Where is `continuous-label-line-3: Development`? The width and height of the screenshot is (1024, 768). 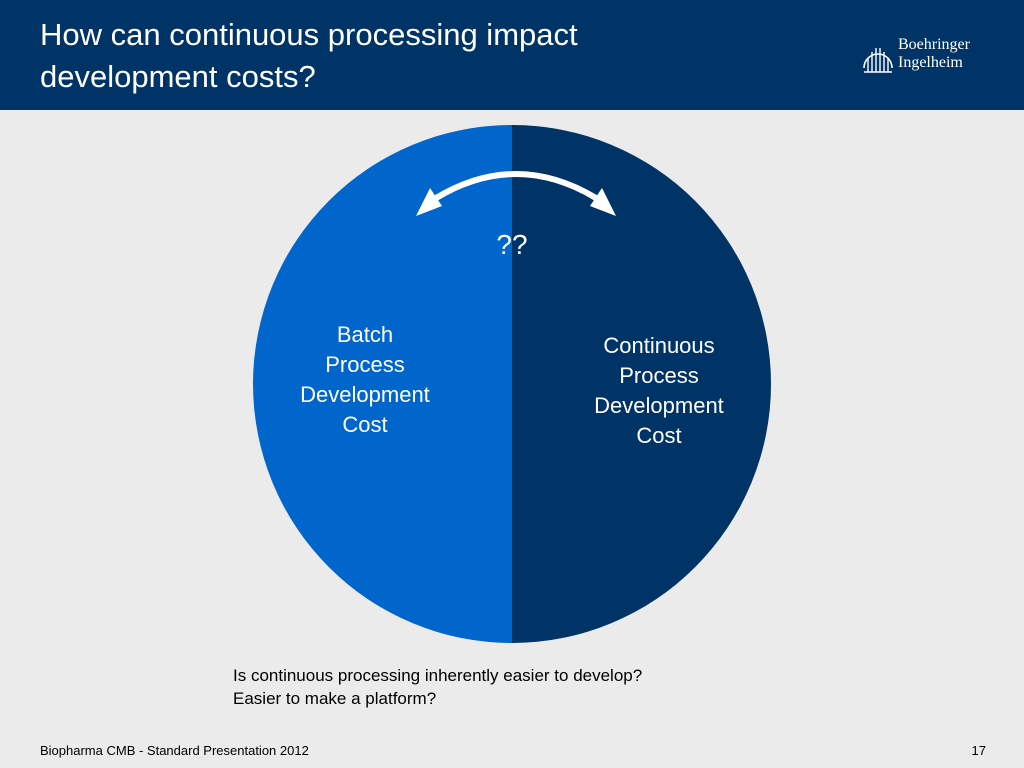
continuous-label-line-3: Development is located at coordinates (659, 405).